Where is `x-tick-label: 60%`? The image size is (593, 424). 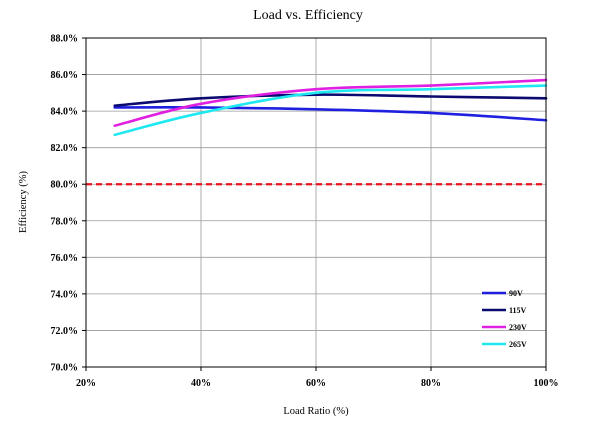
x-tick-label: 60% is located at coordinates (316, 383).